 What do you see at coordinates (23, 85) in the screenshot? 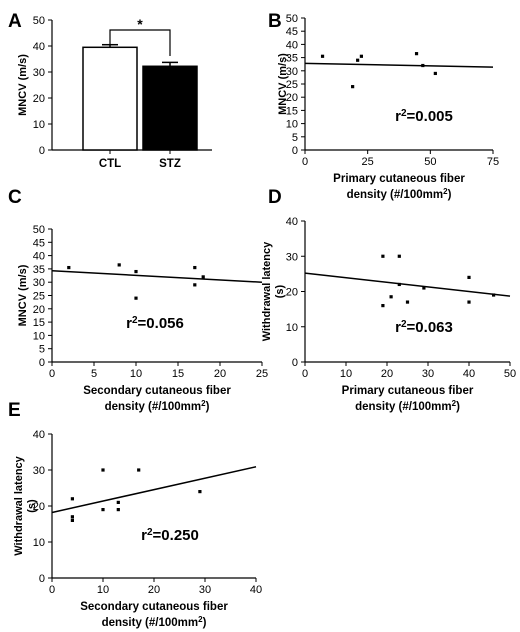
I see `a-y-axis-label: MNCV (m/s)` at bounding box center [23, 85].